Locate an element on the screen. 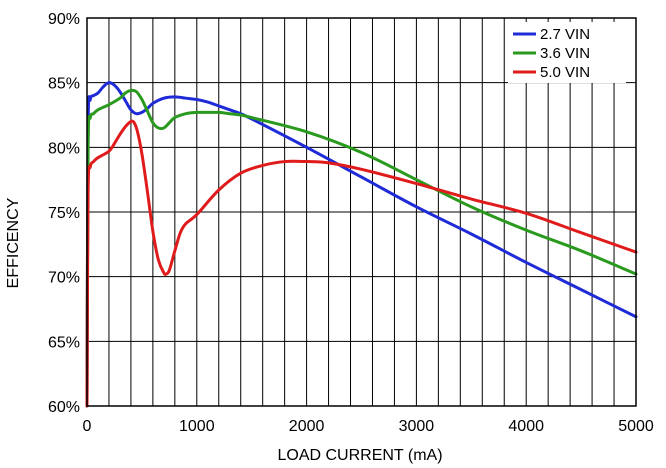 This screenshot has width=666, height=468. y-tick-label: 60% is located at coordinates (64, 407).